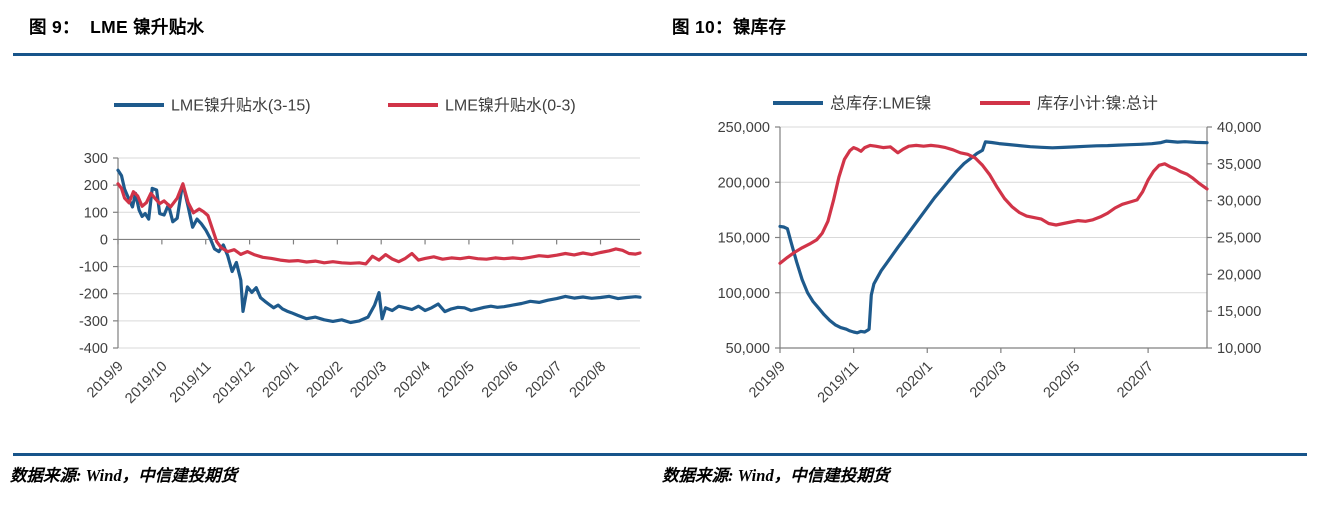  I want to click on data-source-left: 数据来源: Wind，中信建投期货, so click(124, 475).